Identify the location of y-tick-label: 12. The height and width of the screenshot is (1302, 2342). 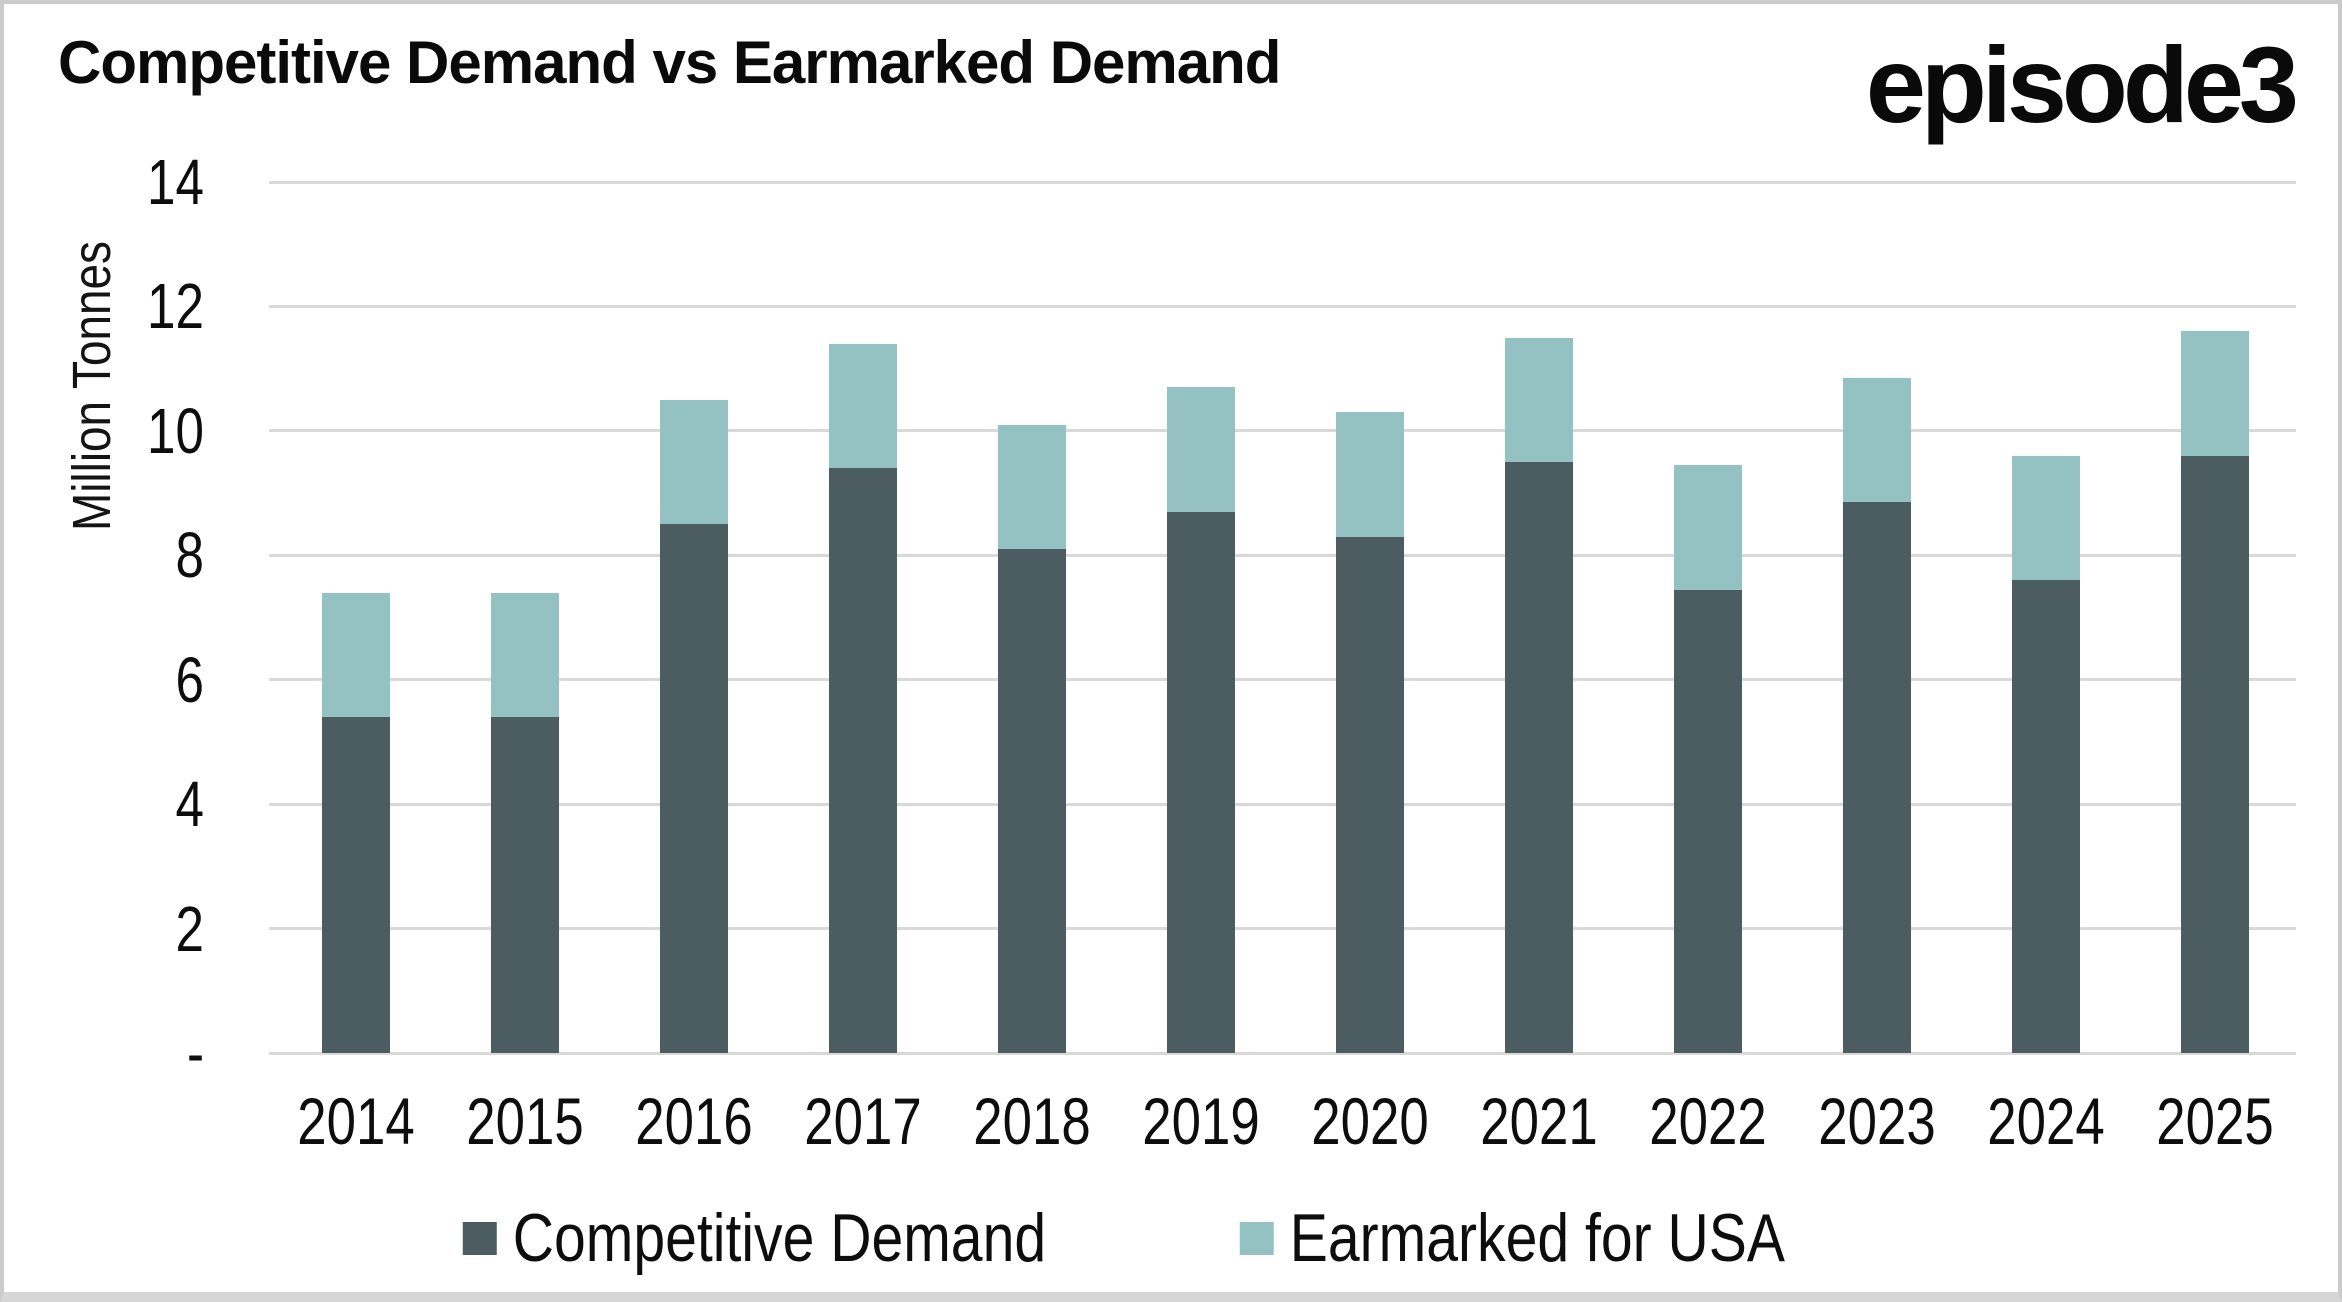
(175, 306).